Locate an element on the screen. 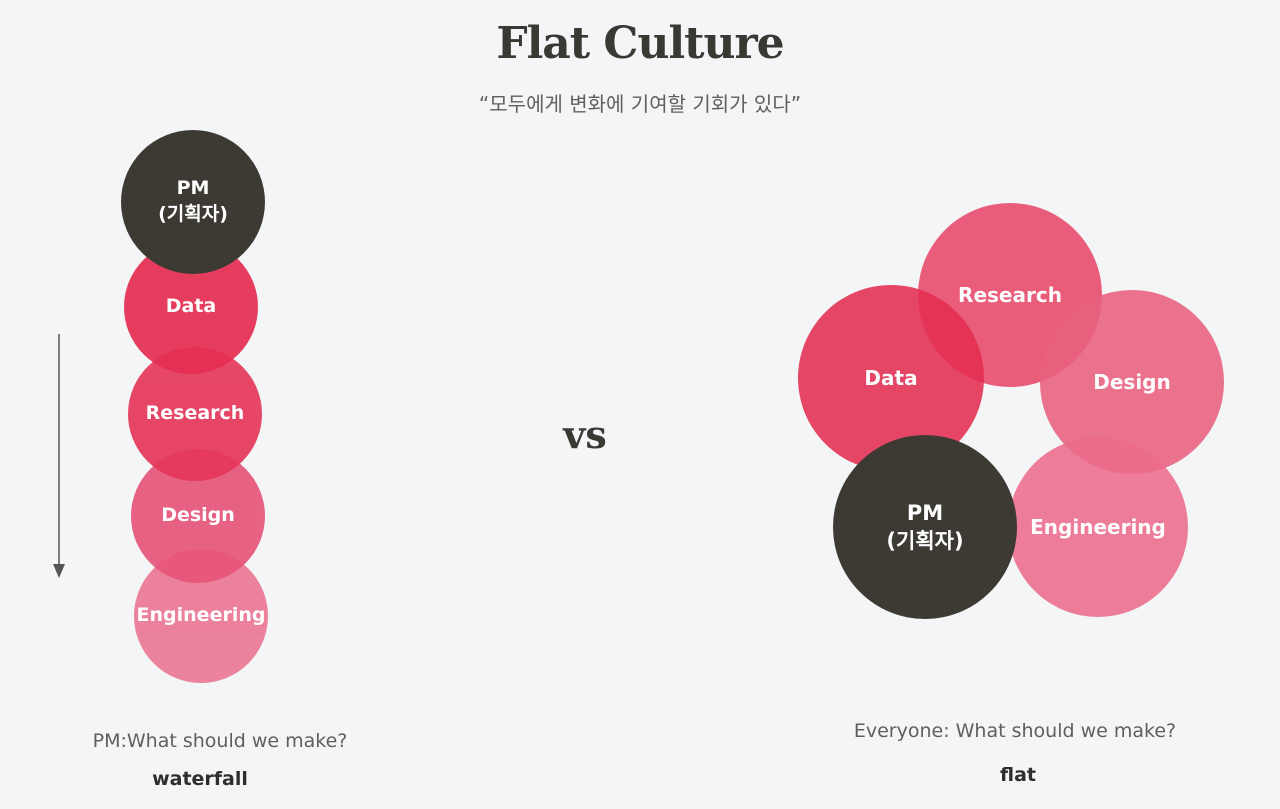 Image resolution: width=1280 pixels, height=809 pixels. waterfall-node-data: Data is located at coordinates (191, 307).